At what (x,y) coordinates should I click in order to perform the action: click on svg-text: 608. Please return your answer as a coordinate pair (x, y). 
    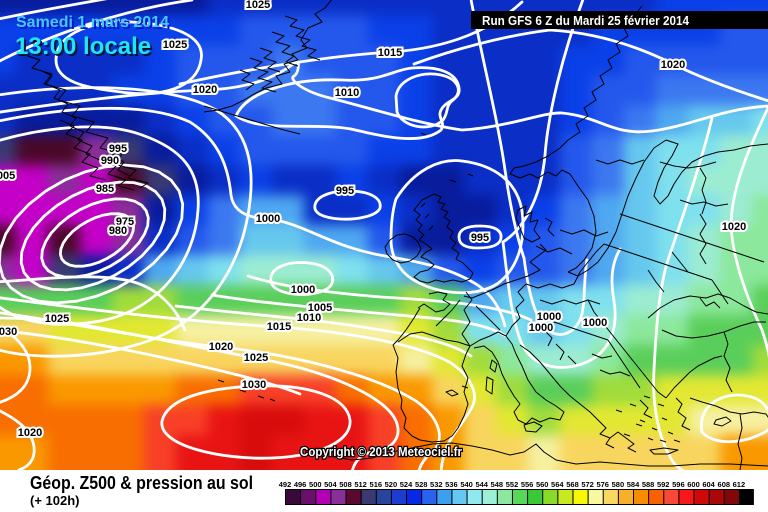
    Looking at the image, I should click on (724, 484).